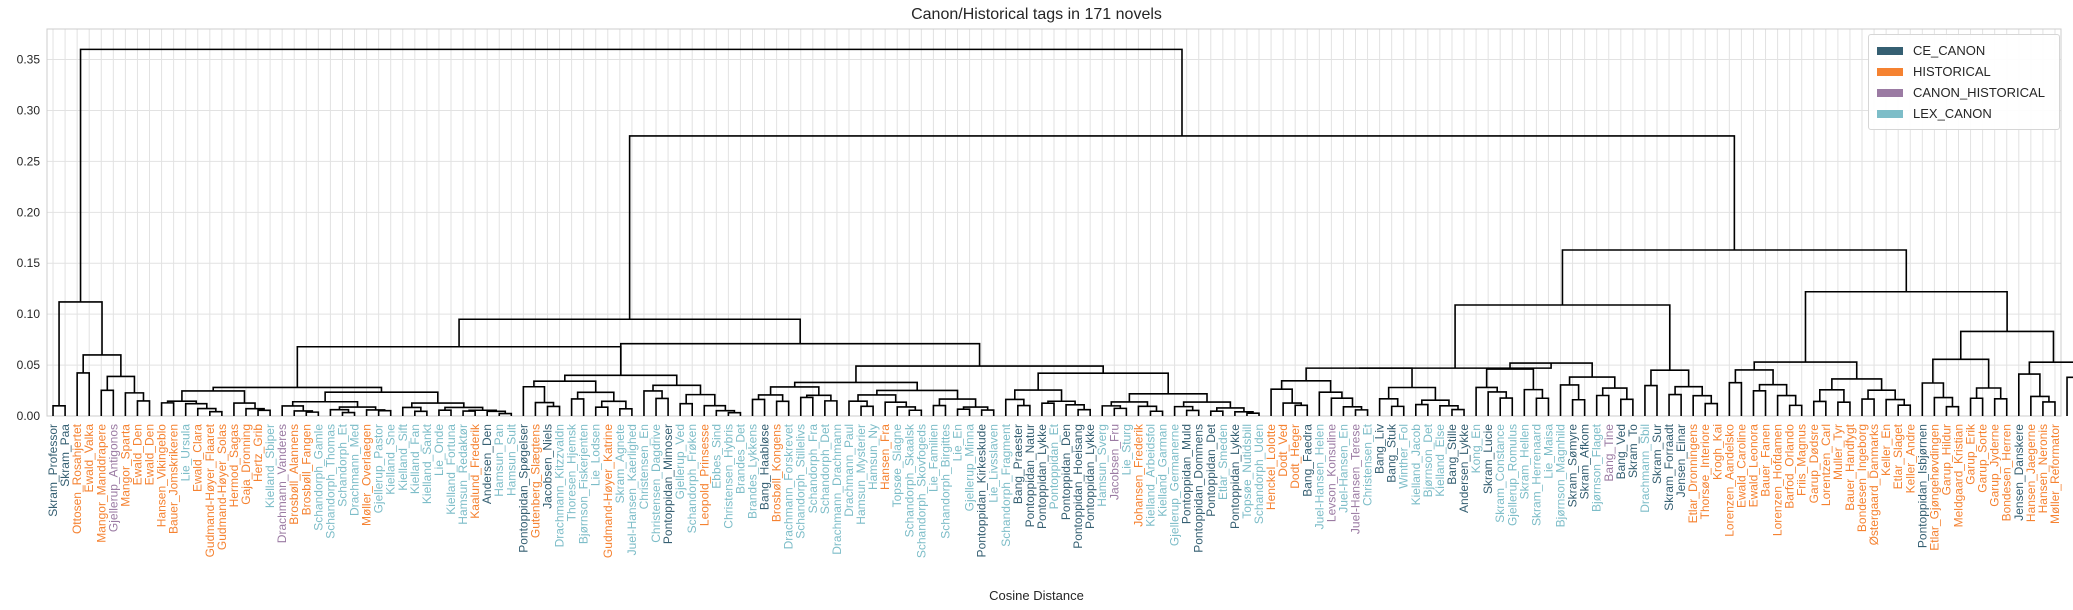 The image size is (2073, 610). Describe the element at coordinates (330, 481) in the screenshot. I see `leaf-label: Schandorph_Thomas` at that location.